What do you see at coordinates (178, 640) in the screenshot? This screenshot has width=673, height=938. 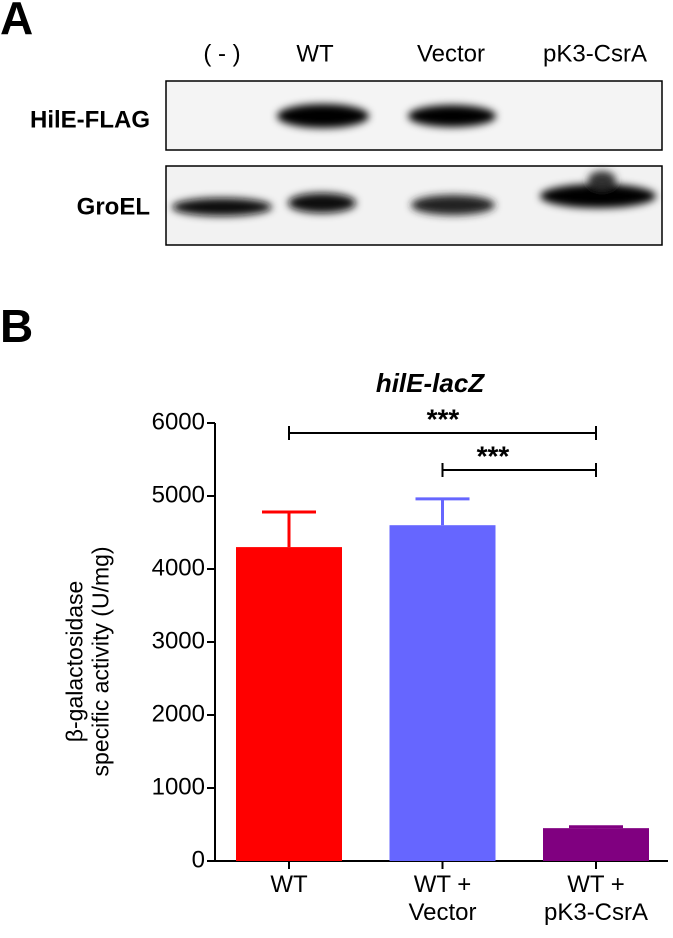 I see `y-tick-label: 3000` at bounding box center [178, 640].